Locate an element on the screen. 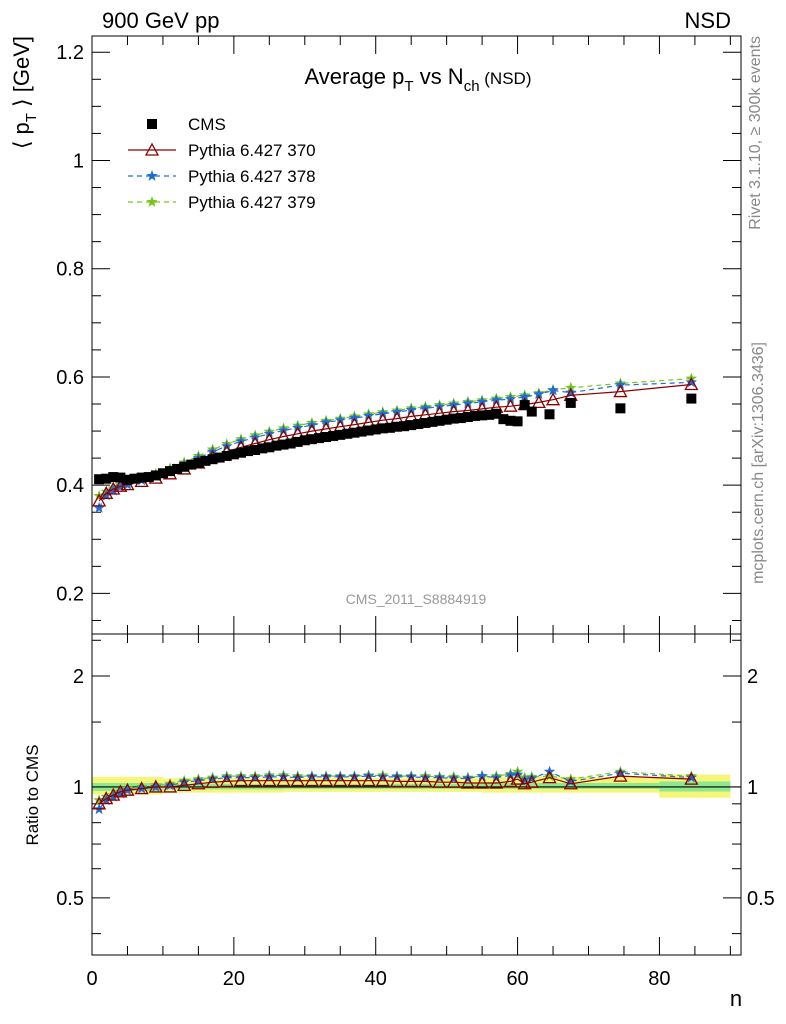 The image size is (786, 1024). legend-label: CMS is located at coordinates (207, 124).